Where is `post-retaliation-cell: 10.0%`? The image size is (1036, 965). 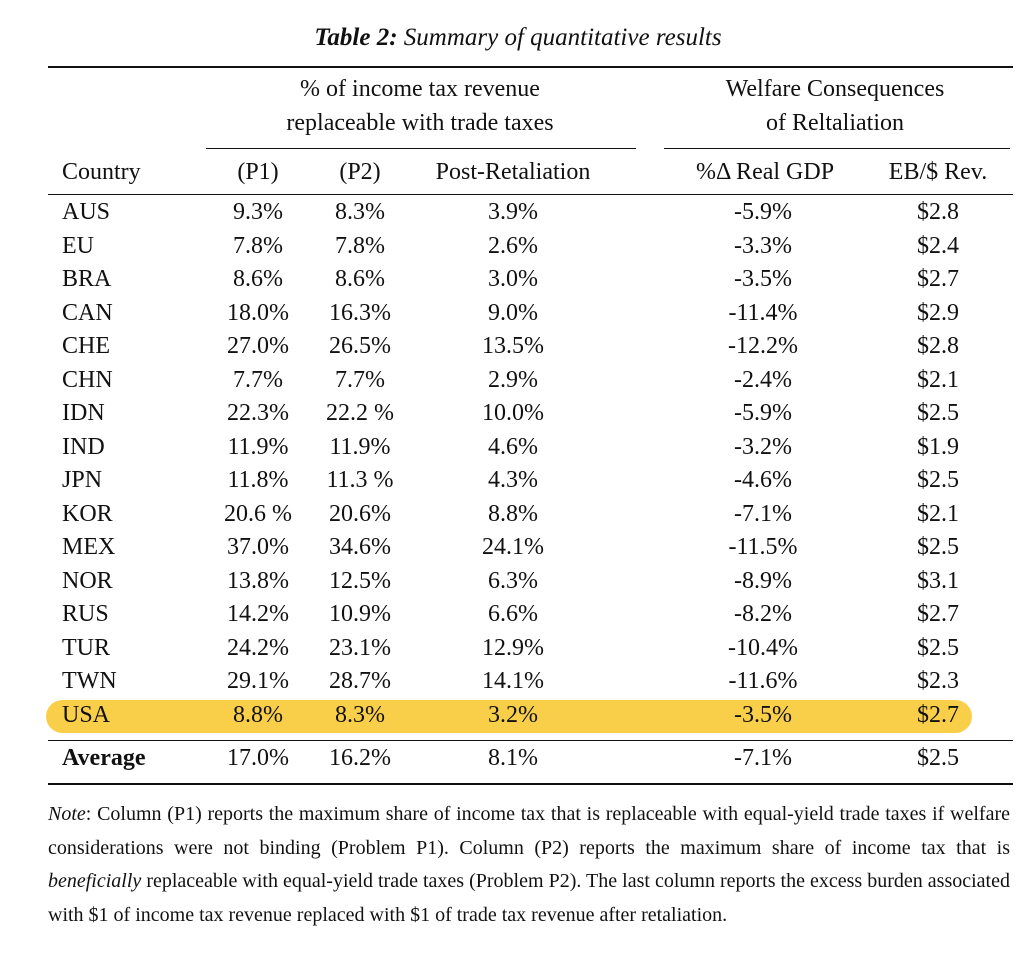 post-retaliation-cell: 10.0% is located at coordinates (513, 413).